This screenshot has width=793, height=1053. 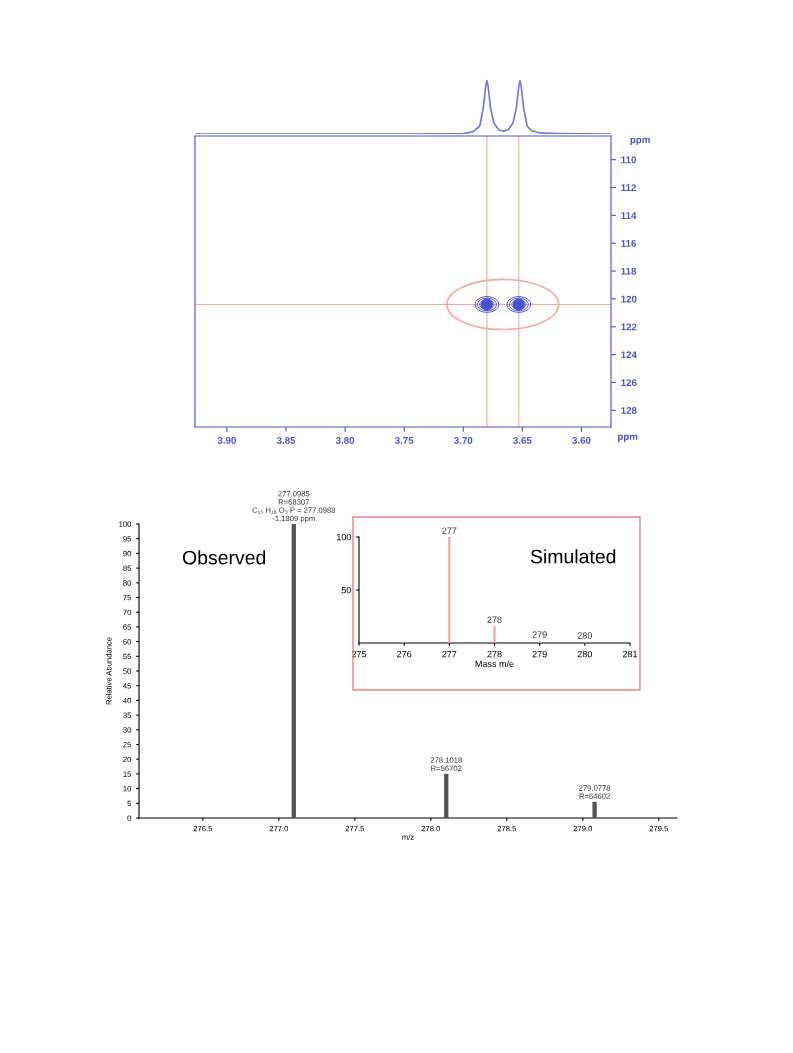 I want to click on x-axis-title: Mass m/e, so click(x=494, y=664).